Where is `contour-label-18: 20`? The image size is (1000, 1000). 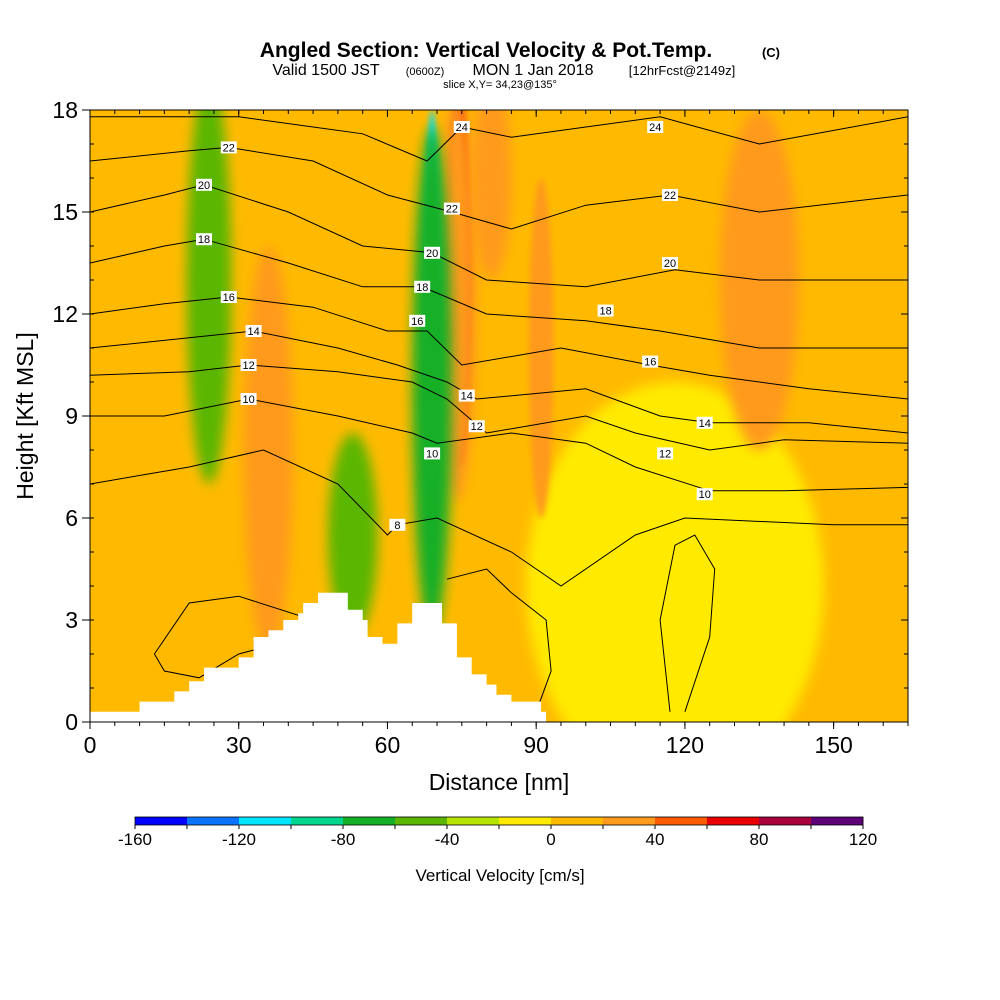
contour-label-18: 20 is located at coordinates (432, 253).